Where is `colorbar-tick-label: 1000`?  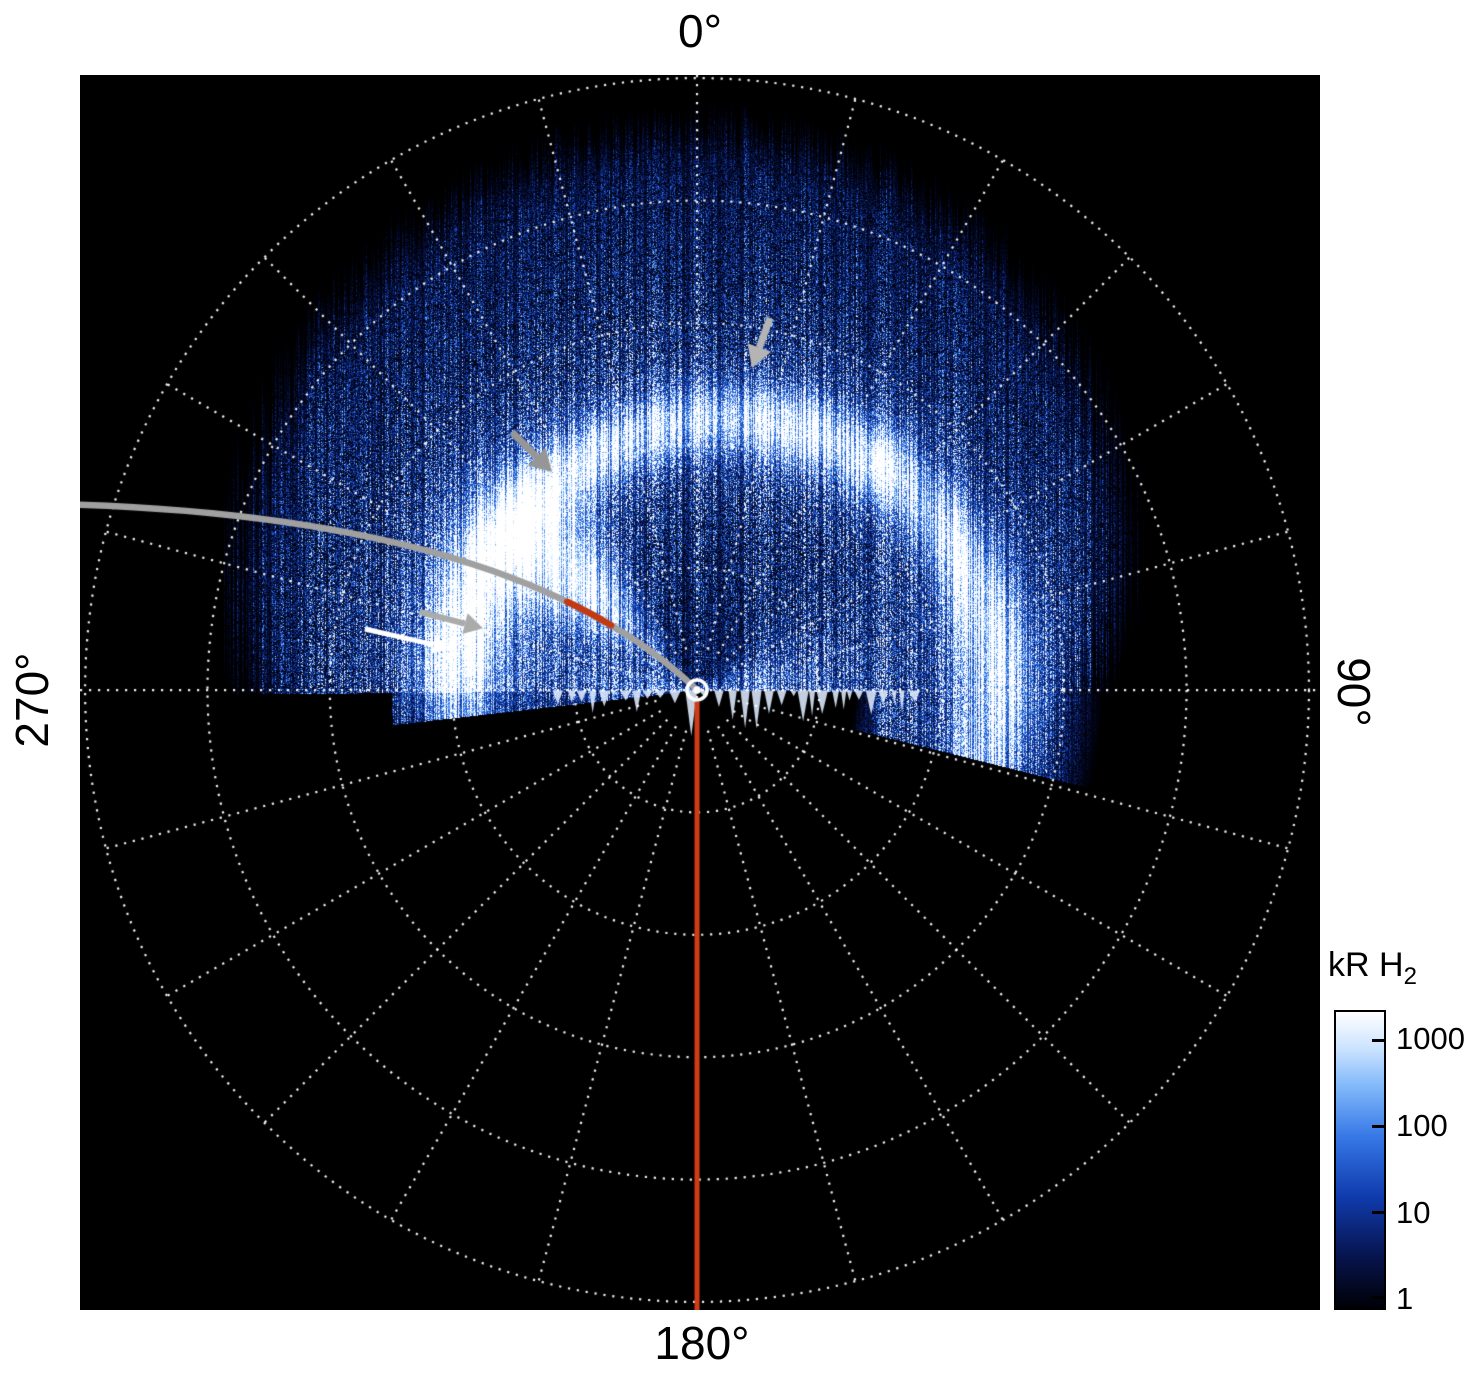
colorbar-tick-label: 1000 is located at coordinates (1430, 1038).